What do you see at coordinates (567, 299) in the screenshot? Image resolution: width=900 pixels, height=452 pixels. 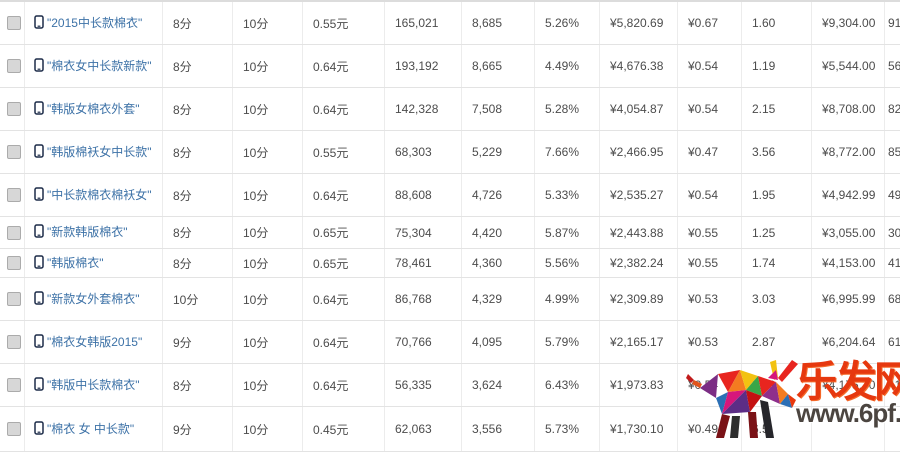 I see `ctr-cell: 4.99%` at bounding box center [567, 299].